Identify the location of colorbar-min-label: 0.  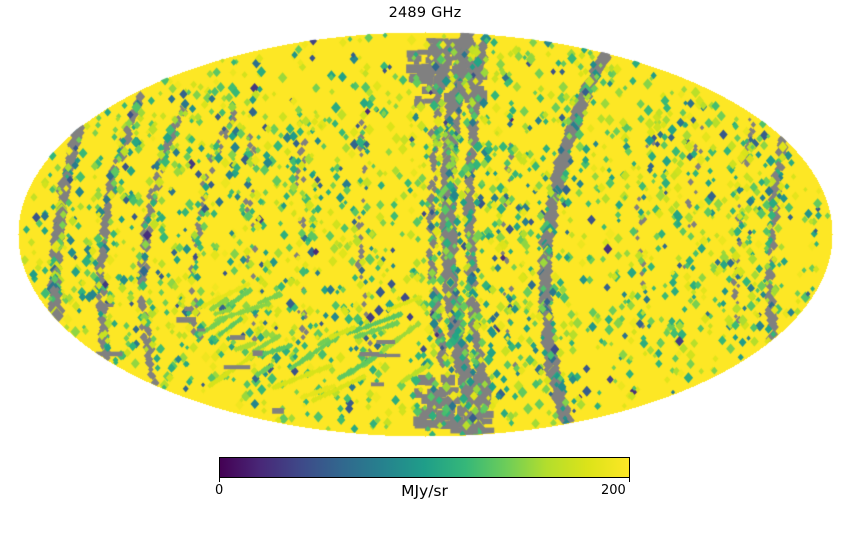
(219, 490).